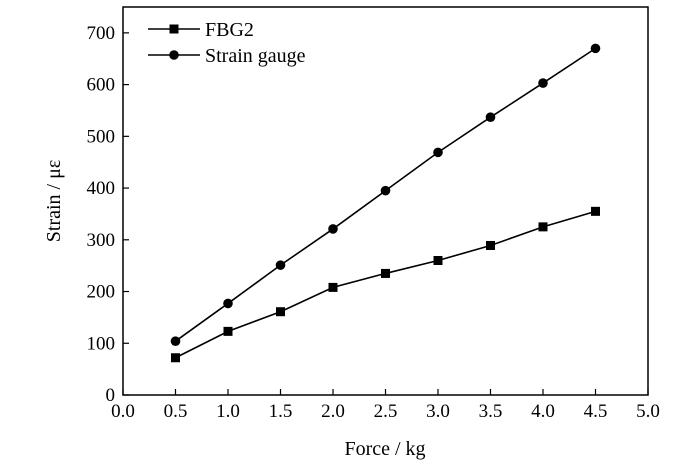 Image resolution: width=700 pixels, height=467 pixels. I want to click on legend-label: Strain gauge, so click(255, 56).